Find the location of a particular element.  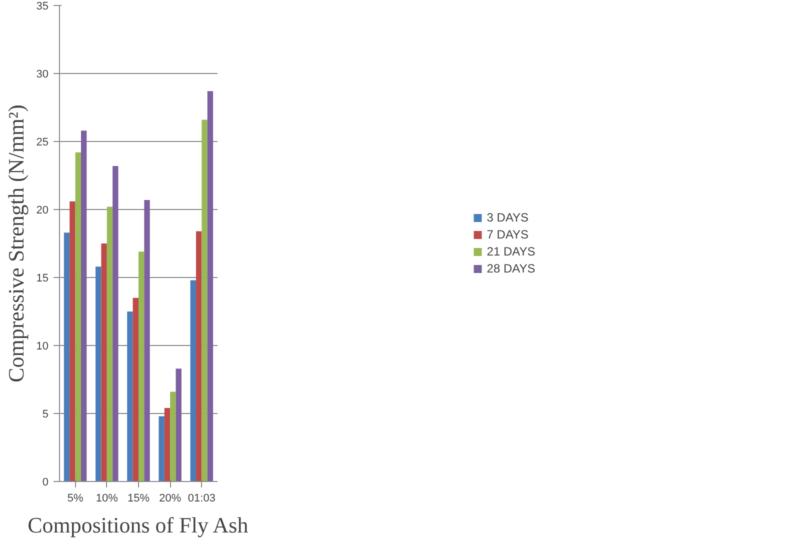

x-tick-label: 5% is located at coordinates (75, 498).